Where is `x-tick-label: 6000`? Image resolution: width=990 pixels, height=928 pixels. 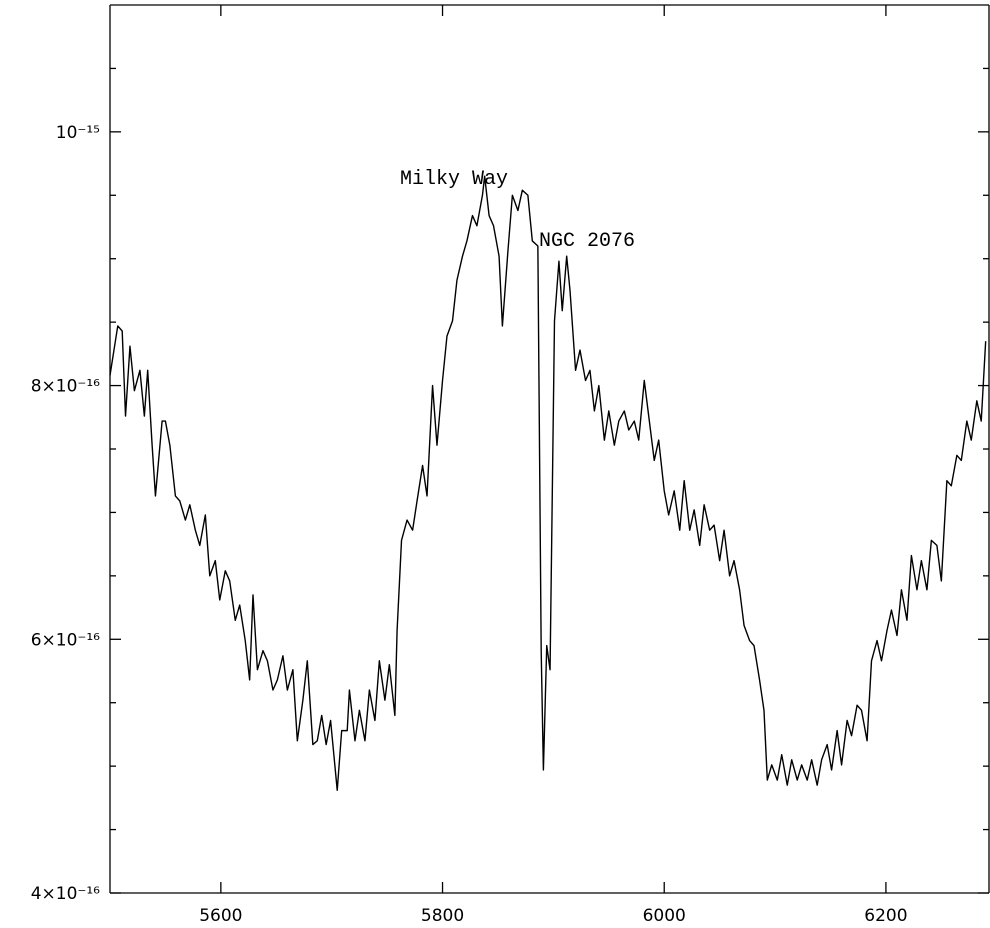 x-tick-label: 6000 is located at coordinates (664, 916).